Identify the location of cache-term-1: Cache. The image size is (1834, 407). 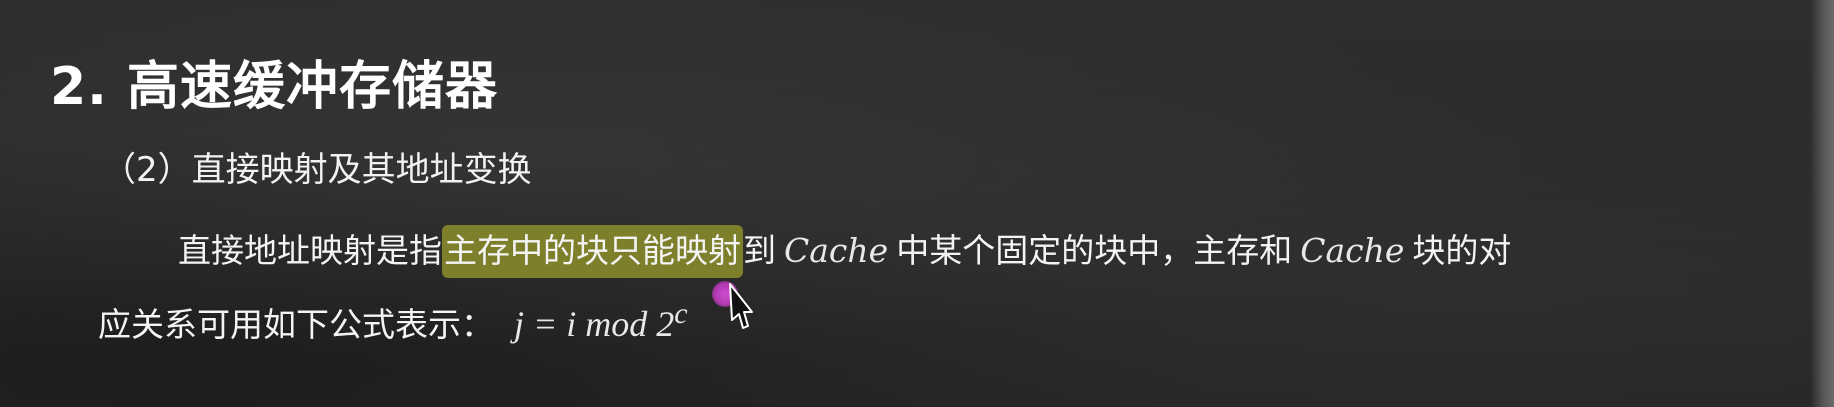
(836, 250).